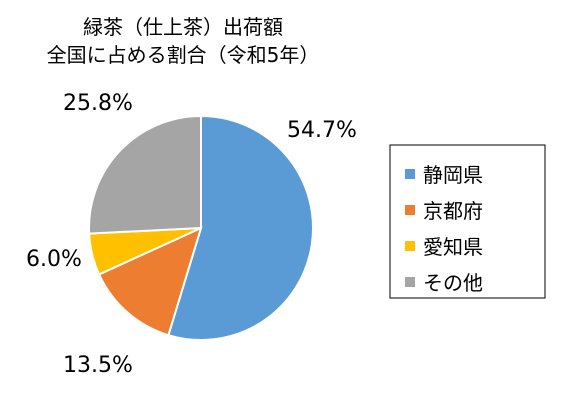 The image size is (567, 406). Describe the element at coordinates (183, 55) in the screenshot. I see `chart-subtitle: 全国に占める割合（令和5年）` at that location.